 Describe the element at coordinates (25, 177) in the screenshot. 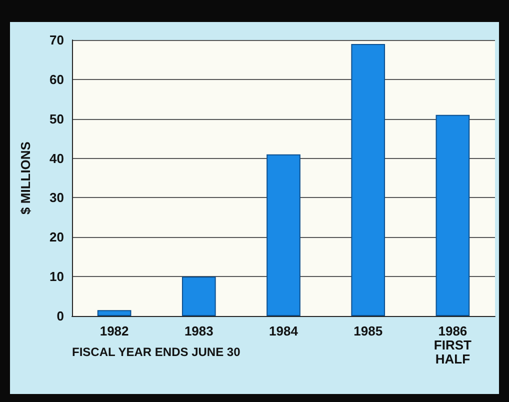

I see `y-axis-title: $ MILLIONS` at that location.